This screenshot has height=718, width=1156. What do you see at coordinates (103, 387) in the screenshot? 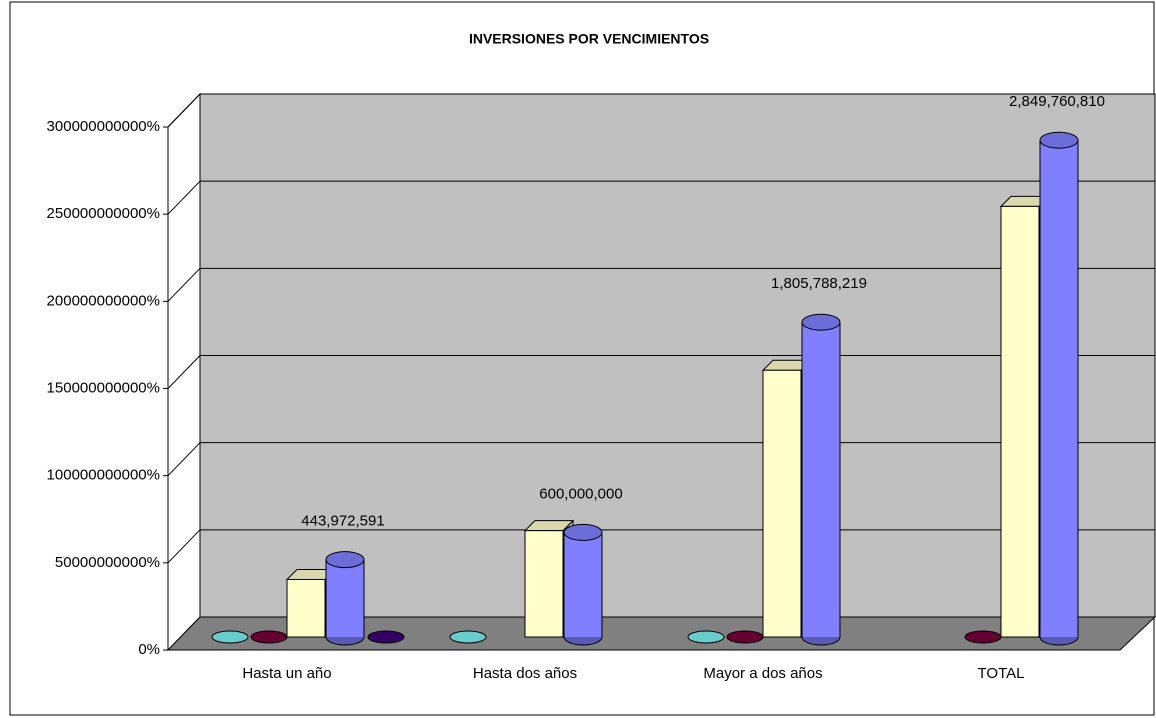
I see `y-tick-label: 150000000000%` at bounding box center [103, 387].